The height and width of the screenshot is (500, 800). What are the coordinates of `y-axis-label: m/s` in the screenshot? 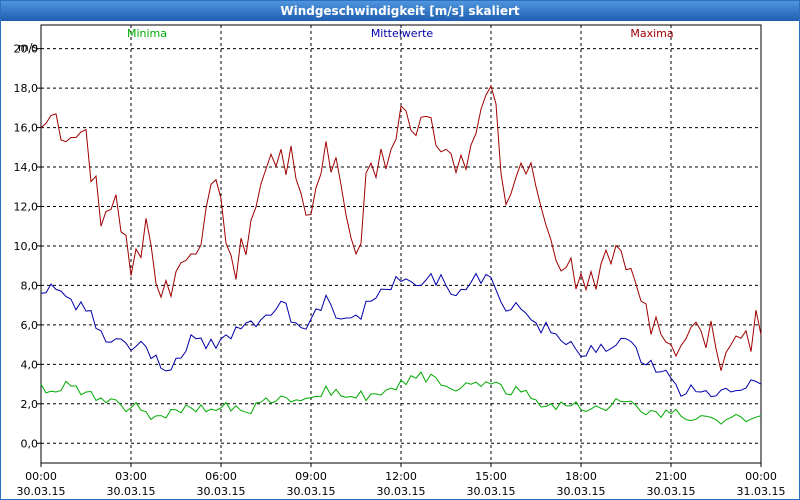 It's located at (28, 47).